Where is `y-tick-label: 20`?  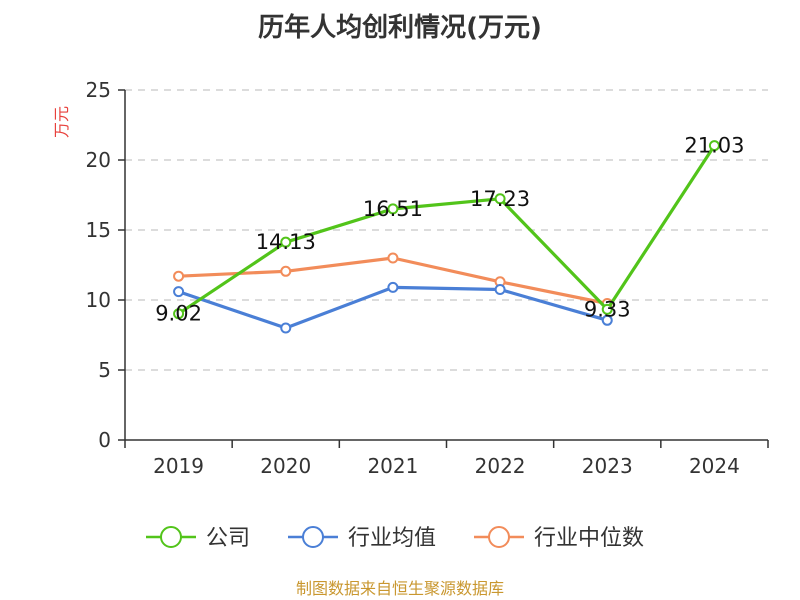 y-tick-label: 20 is located at coordinates (98, 160).